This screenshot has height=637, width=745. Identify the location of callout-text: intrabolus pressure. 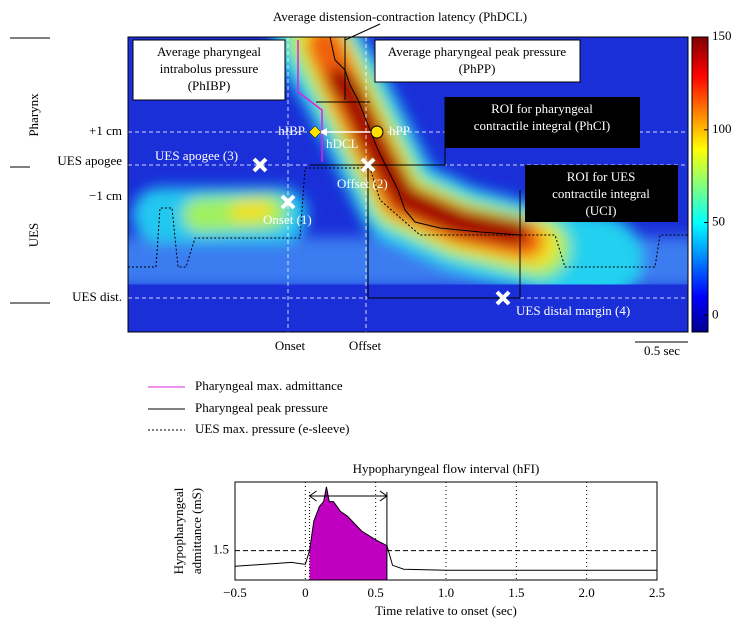
(209, 68).